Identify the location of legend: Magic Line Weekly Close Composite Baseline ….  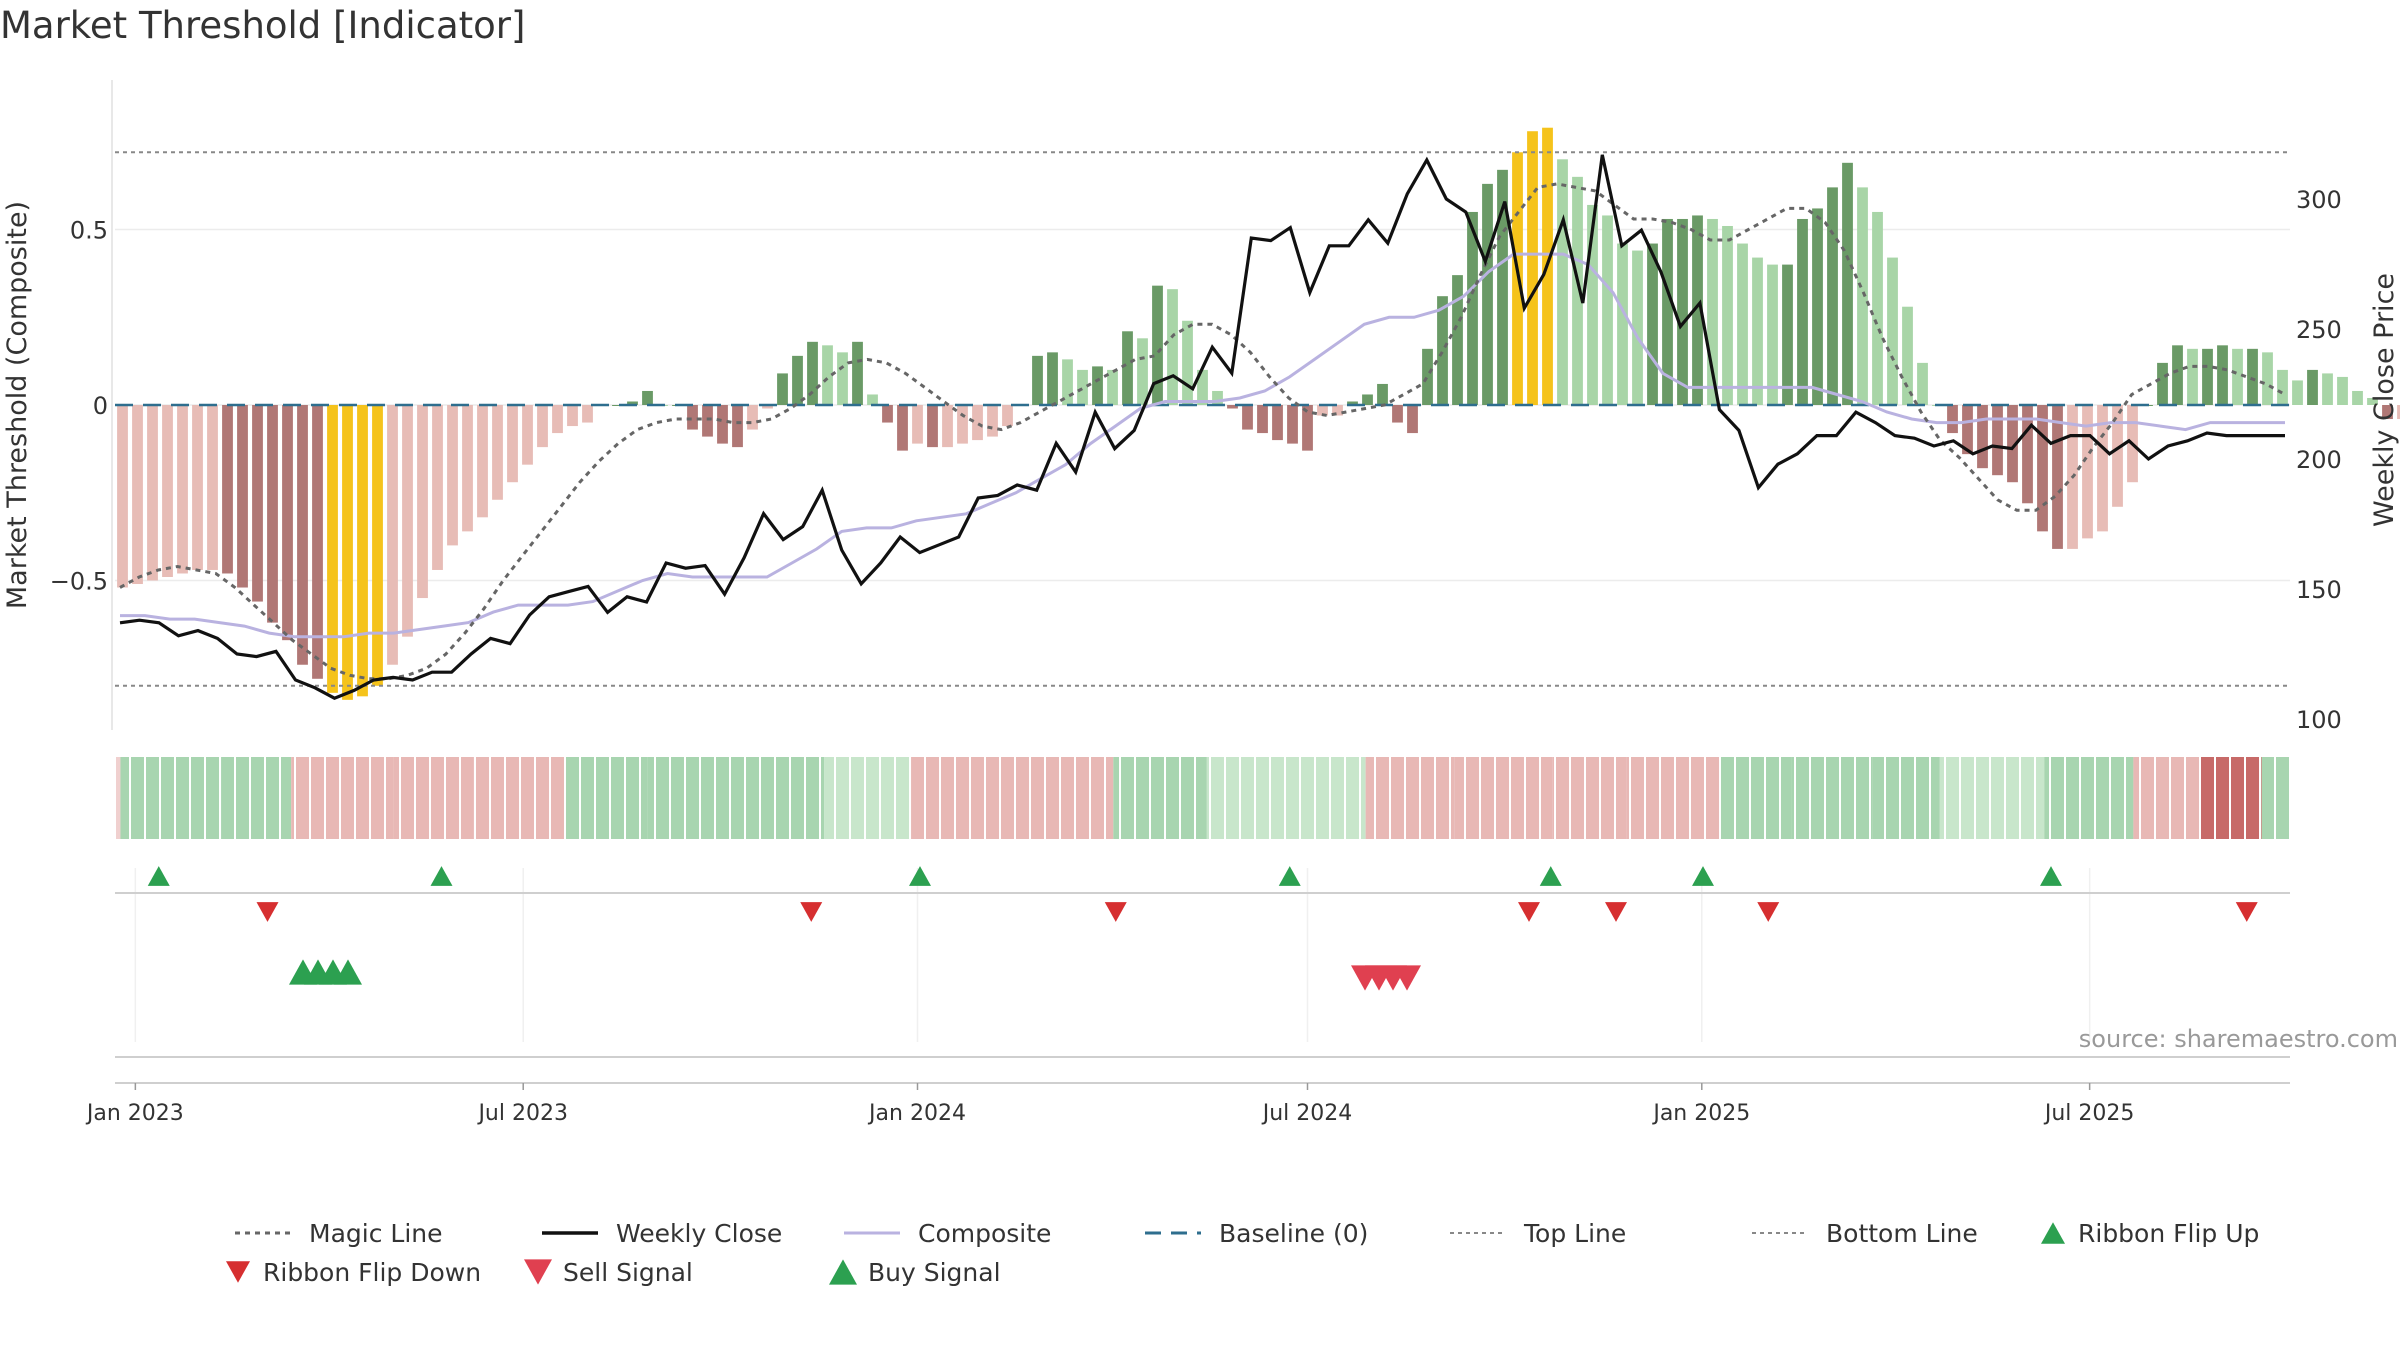
(1247, 1253).